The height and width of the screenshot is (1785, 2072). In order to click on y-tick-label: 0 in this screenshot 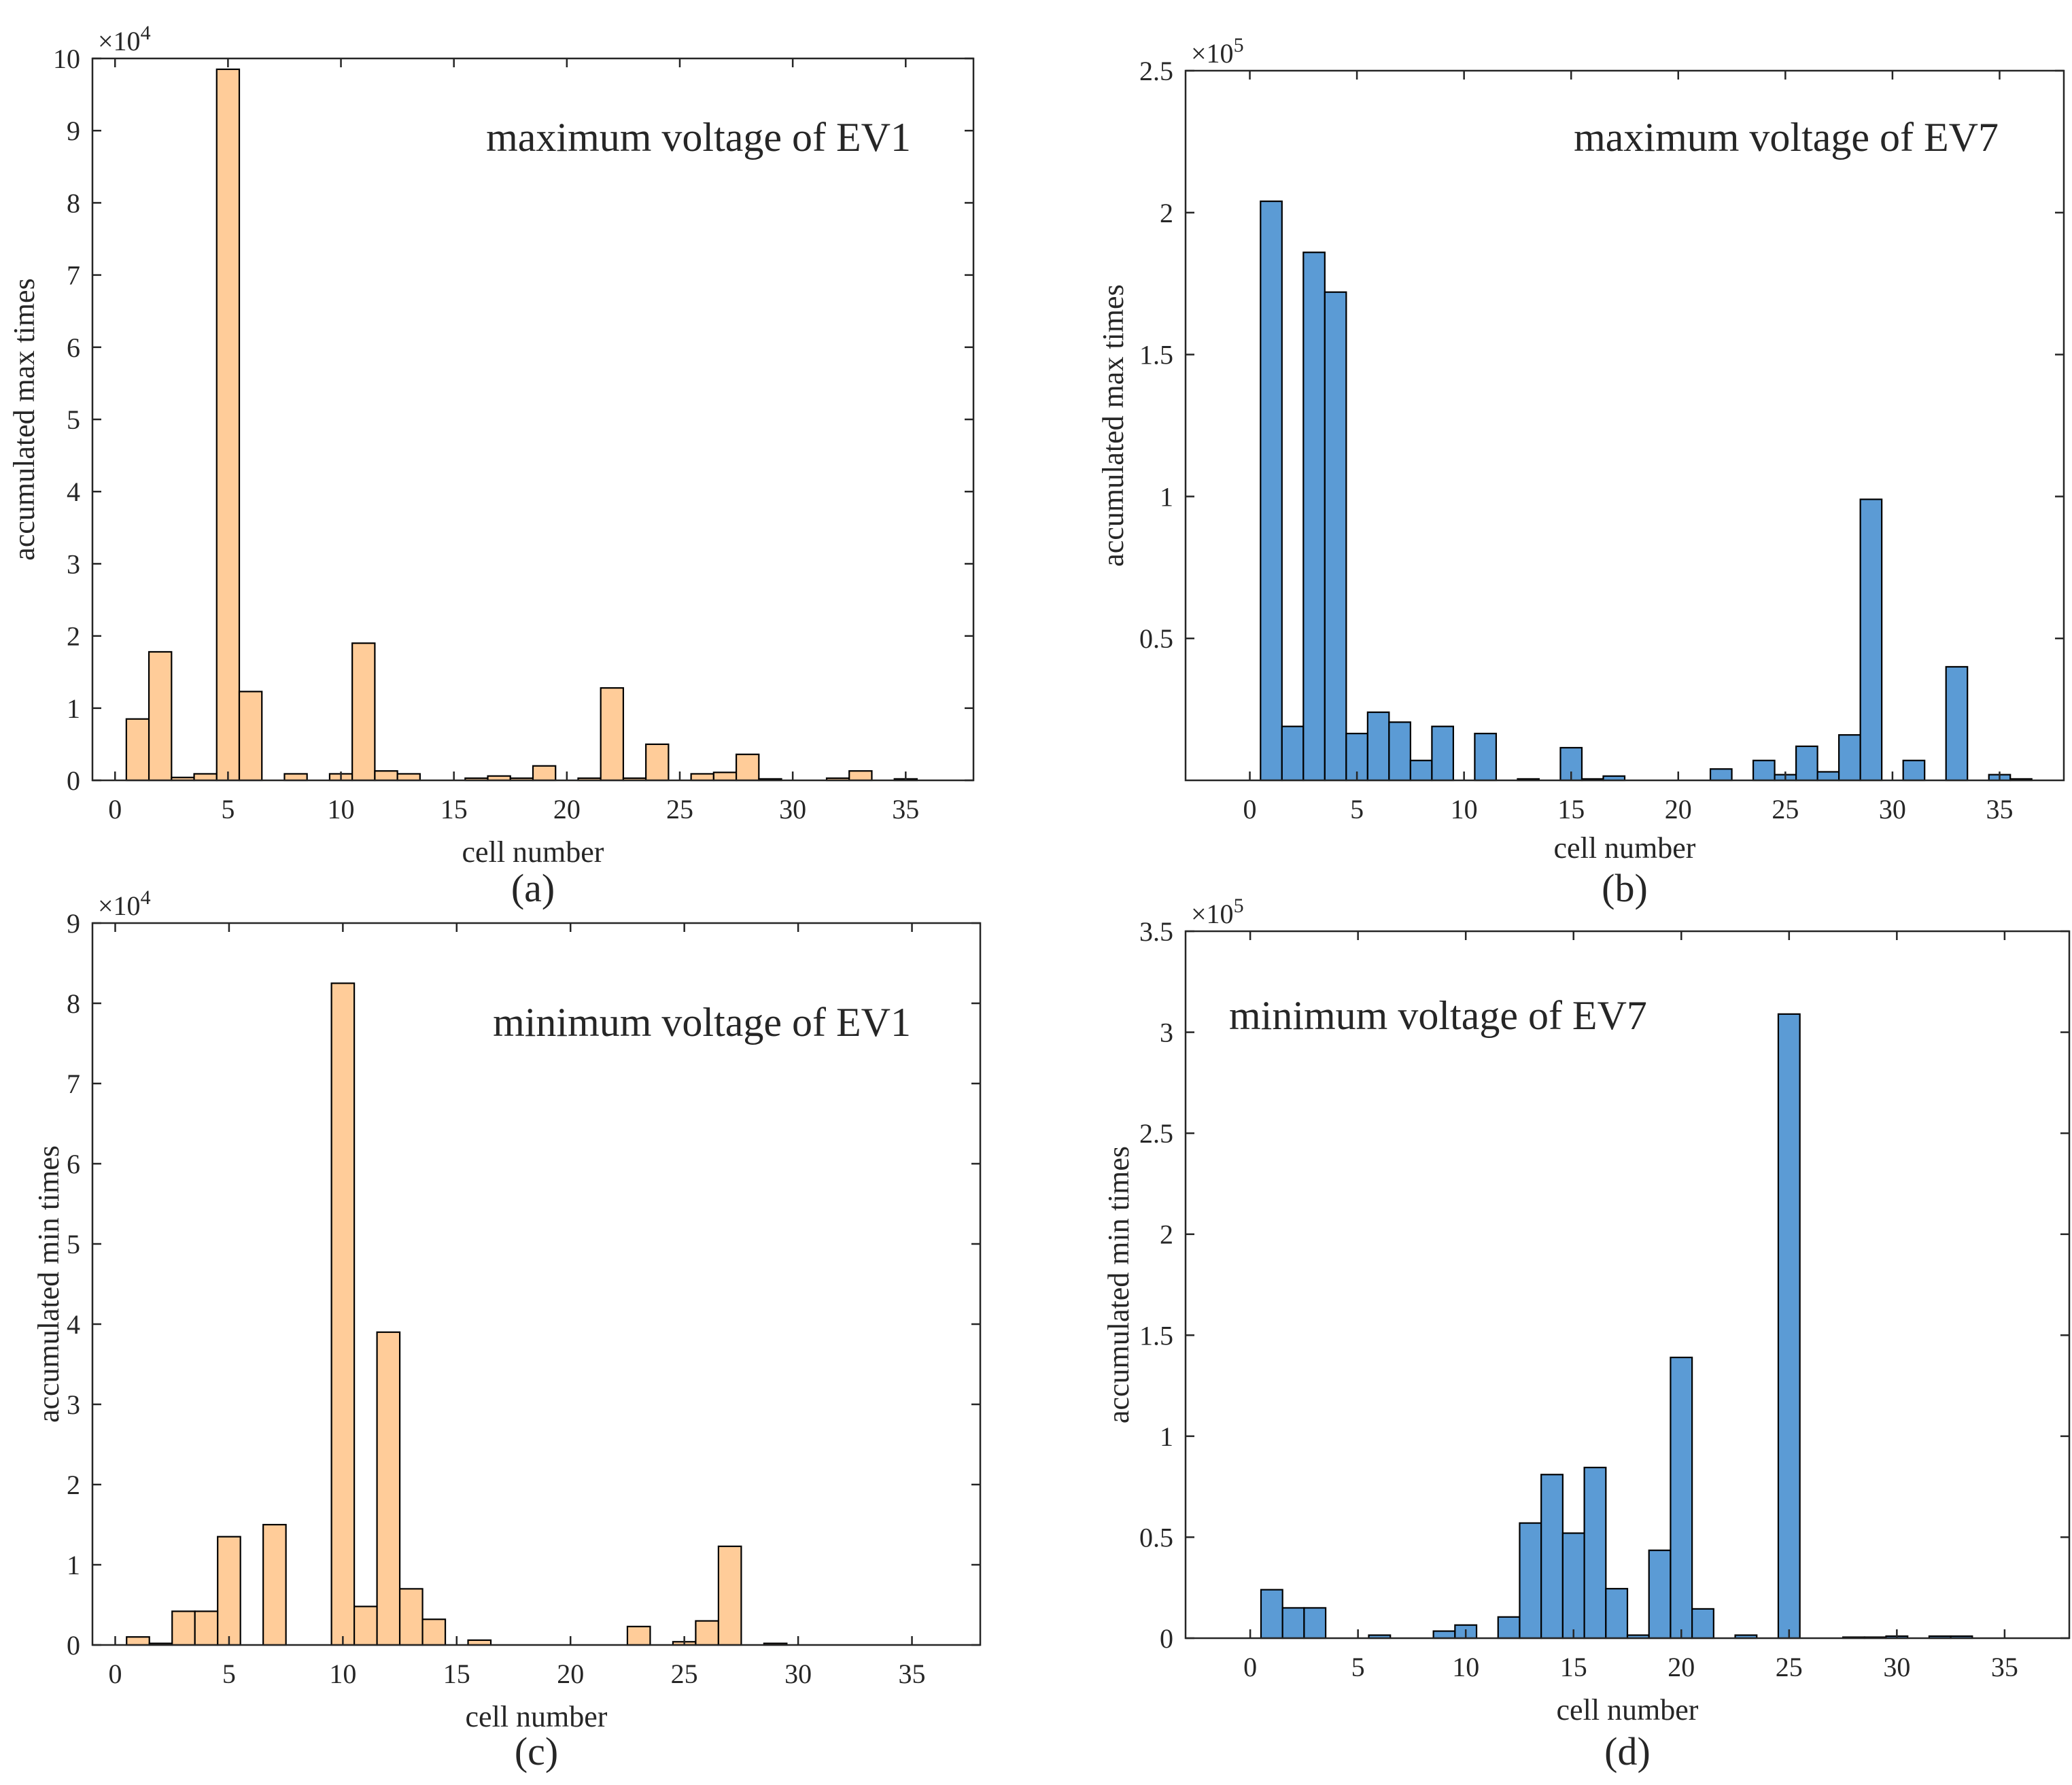, I will do `click(73, 1646)`.